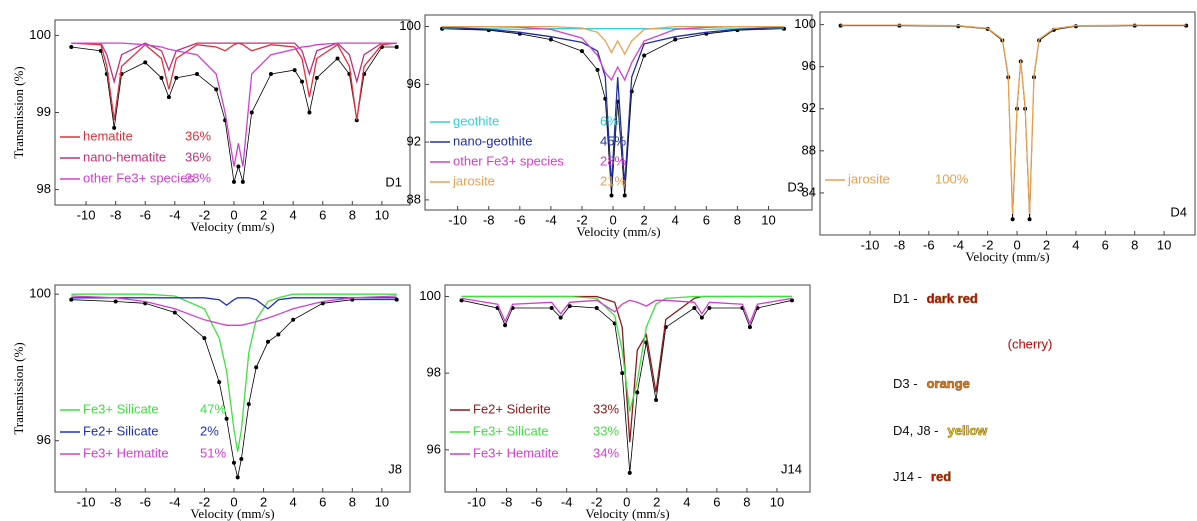 The width and height of the screenshot is (1197, 521). Describe the element at coordinates (613, 180) in the screenshot. I see `legend-share: 21%` at that location.